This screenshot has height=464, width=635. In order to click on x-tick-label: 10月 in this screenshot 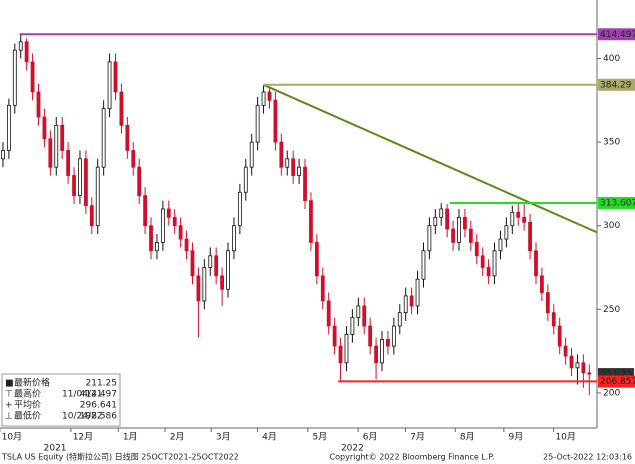, I will do `click(12, 437)`.